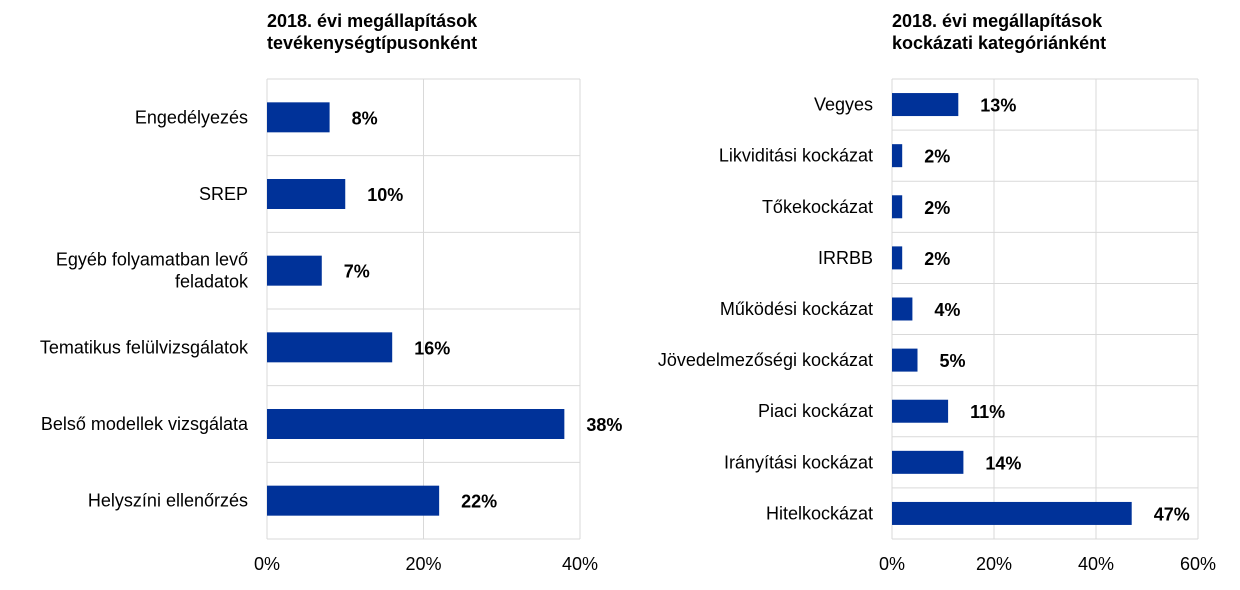 The height and width of the screenshot is (590, 1240). Describe the element at coordinates (423, 564) in the screenshot. I see `left-x-tick-label: 20%` at that location.